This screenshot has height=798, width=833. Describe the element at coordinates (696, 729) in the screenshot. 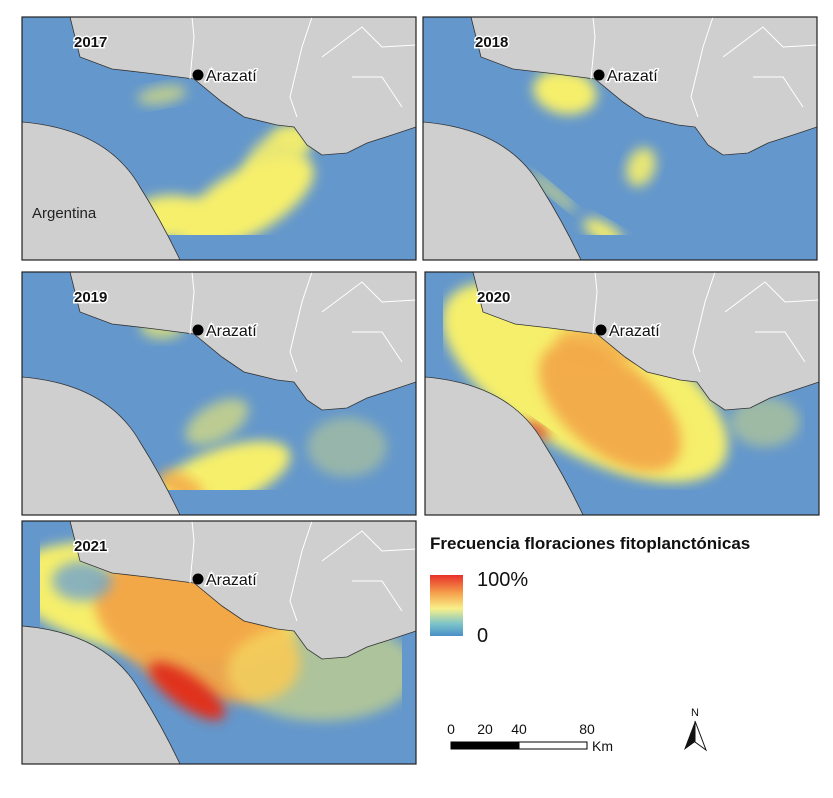

I see `north-arrow: N` at that location.